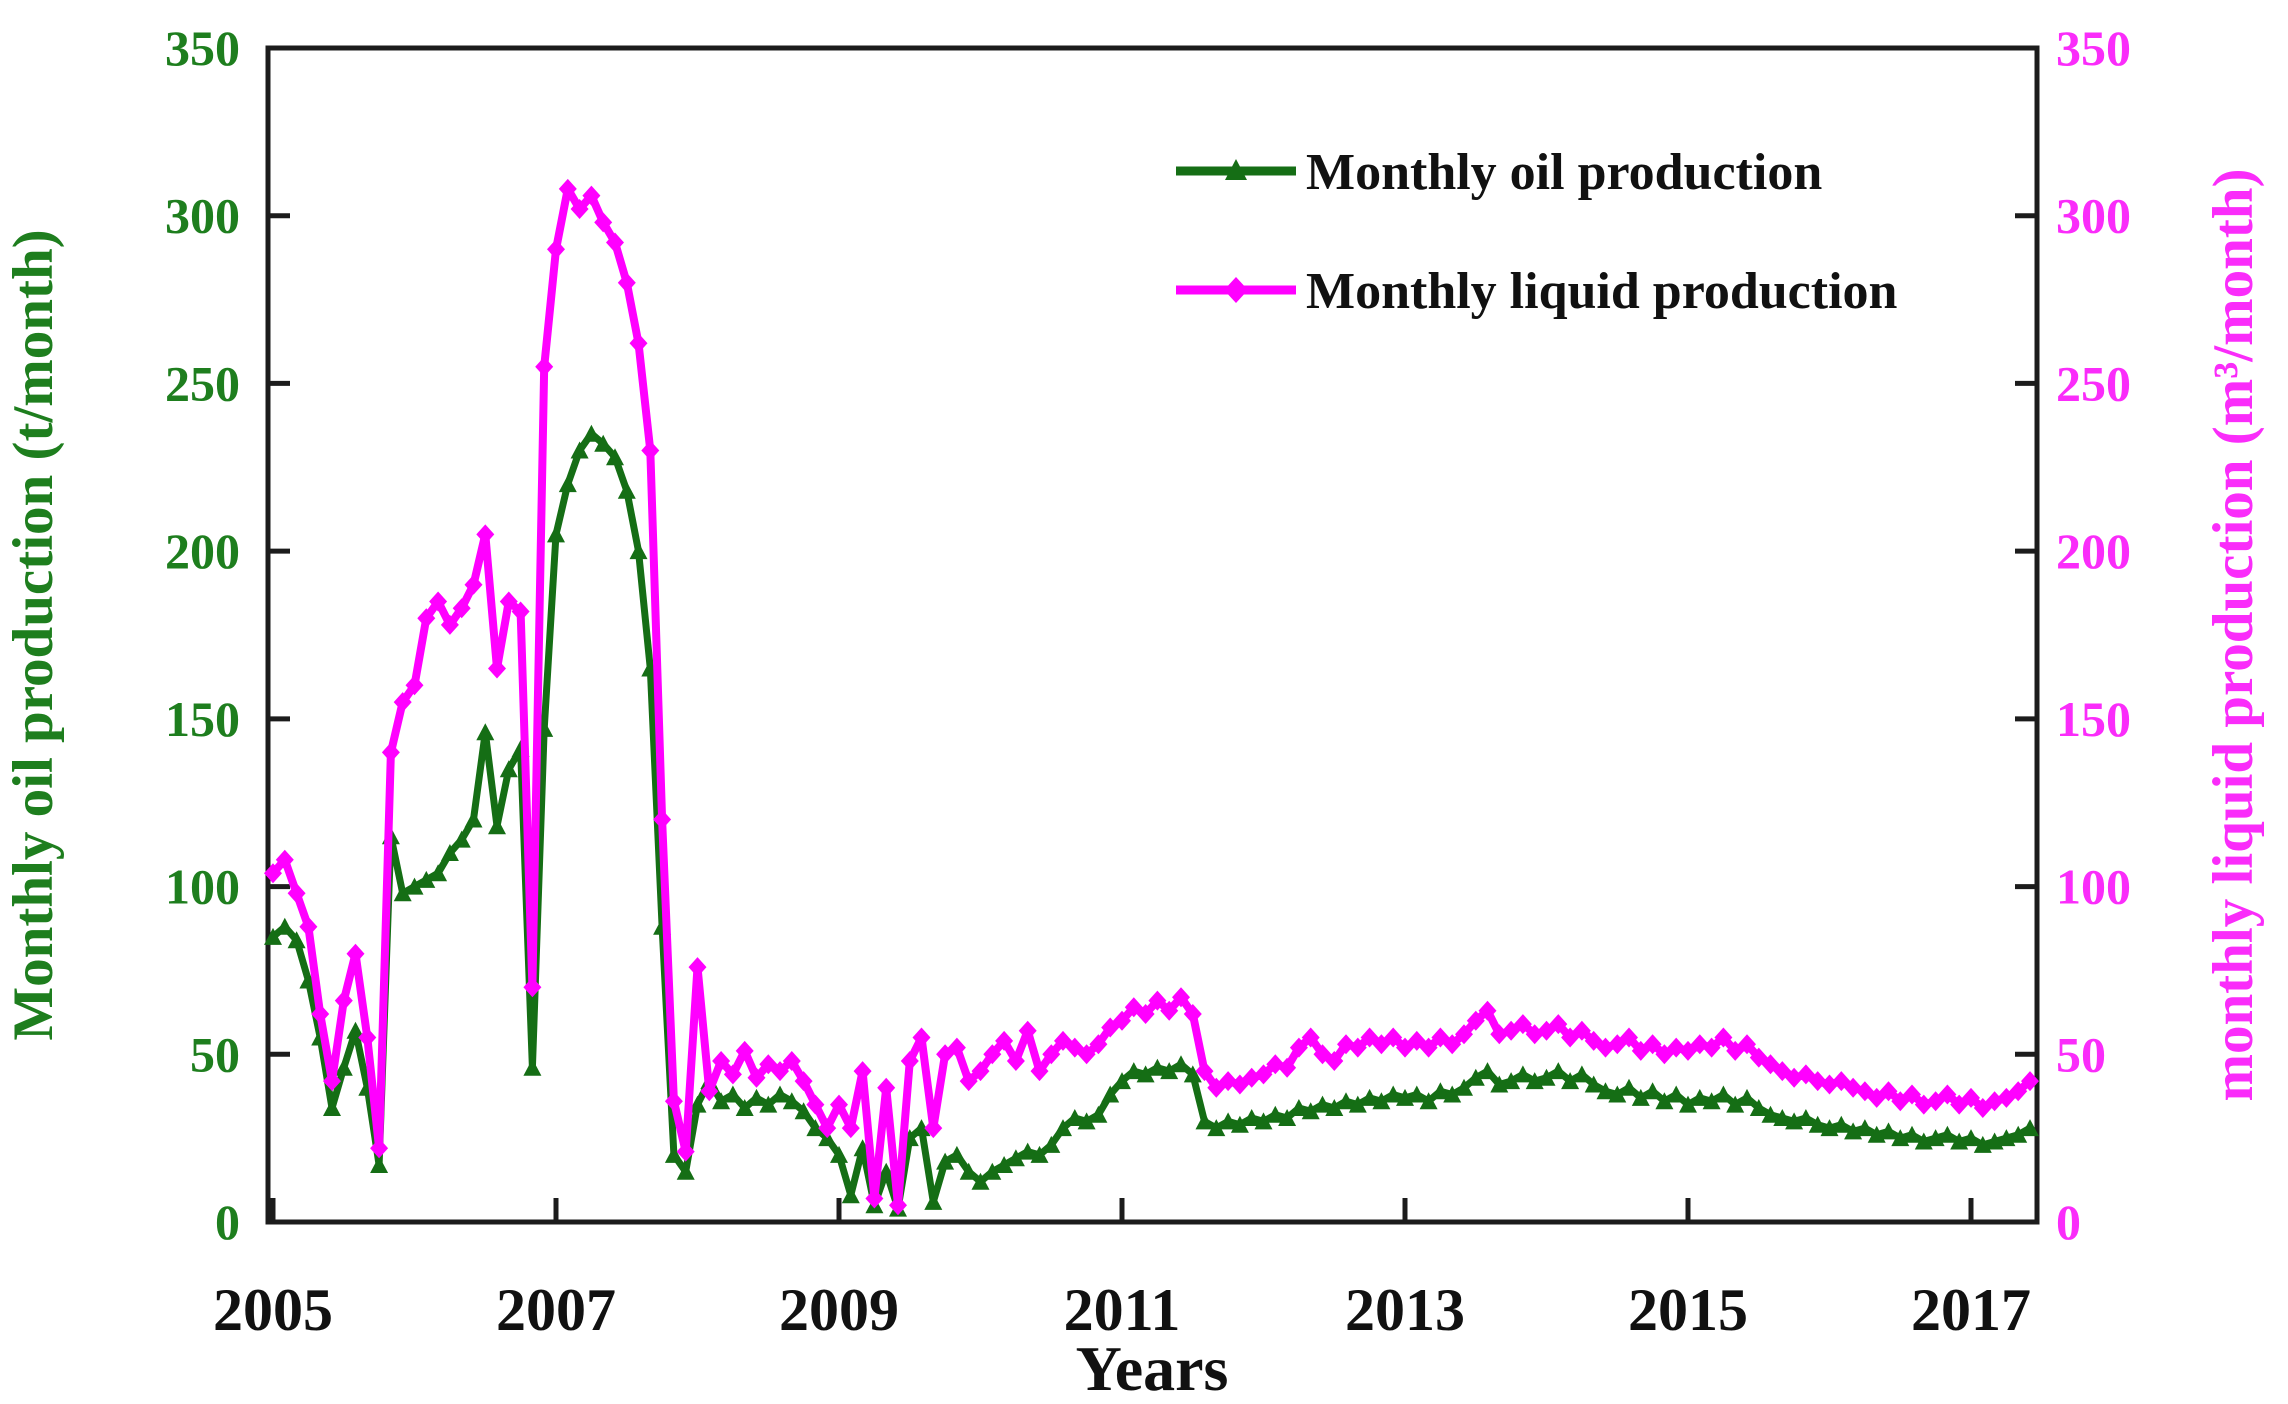  What do you see at coordinates (2073, 635) in the screenshot?
I see `y-axis-right-ticks: 0 50 100 150 200 250 300 350` at bounding box center [2073, 635].